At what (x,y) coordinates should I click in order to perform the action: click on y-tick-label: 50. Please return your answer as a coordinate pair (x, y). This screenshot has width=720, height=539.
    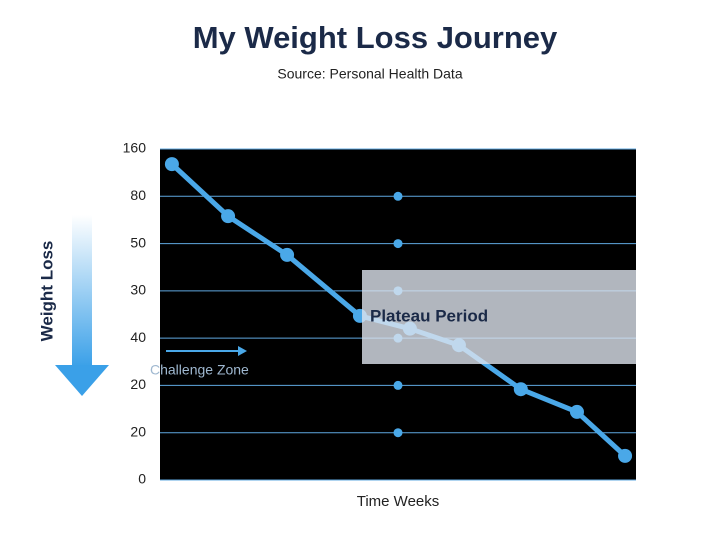
    Looking at the image, I should click on (138, 242).